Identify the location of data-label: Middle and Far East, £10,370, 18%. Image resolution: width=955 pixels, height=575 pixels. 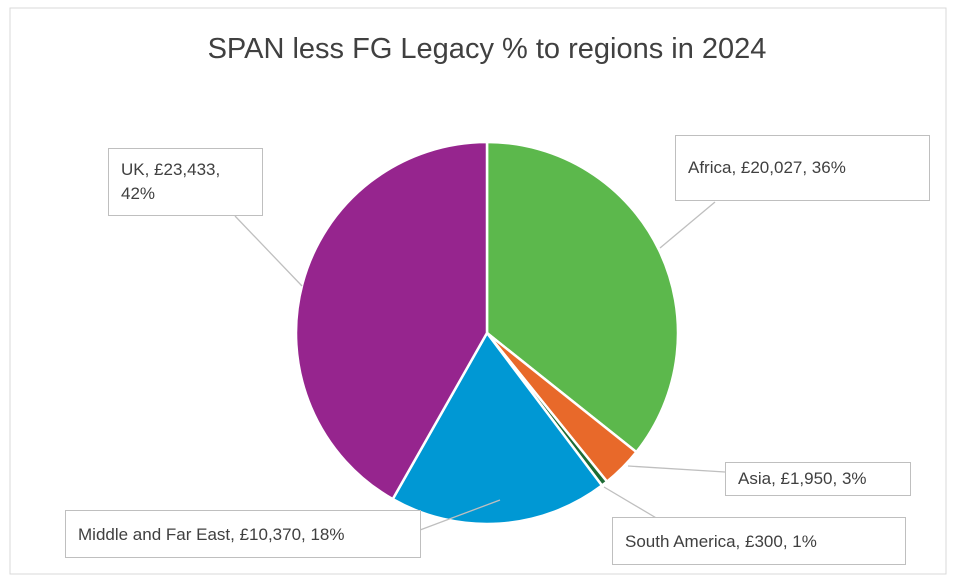
(243, 534).